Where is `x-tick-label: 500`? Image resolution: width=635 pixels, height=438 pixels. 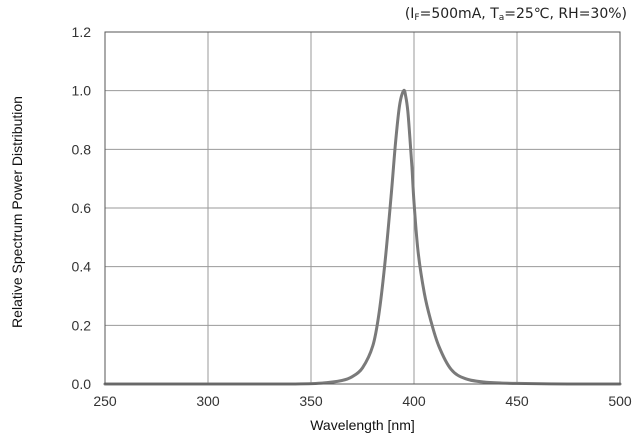
x-tick-label: 500 is located at coordinates (620, 401).